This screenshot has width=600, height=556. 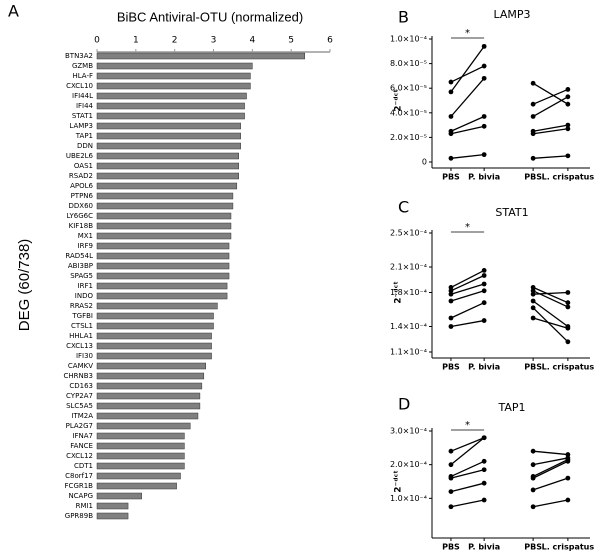 What do you see at coordinates (82, 416) in the screenshot?
I see `category-label: ITM2A` at bounding box center [82, 416].